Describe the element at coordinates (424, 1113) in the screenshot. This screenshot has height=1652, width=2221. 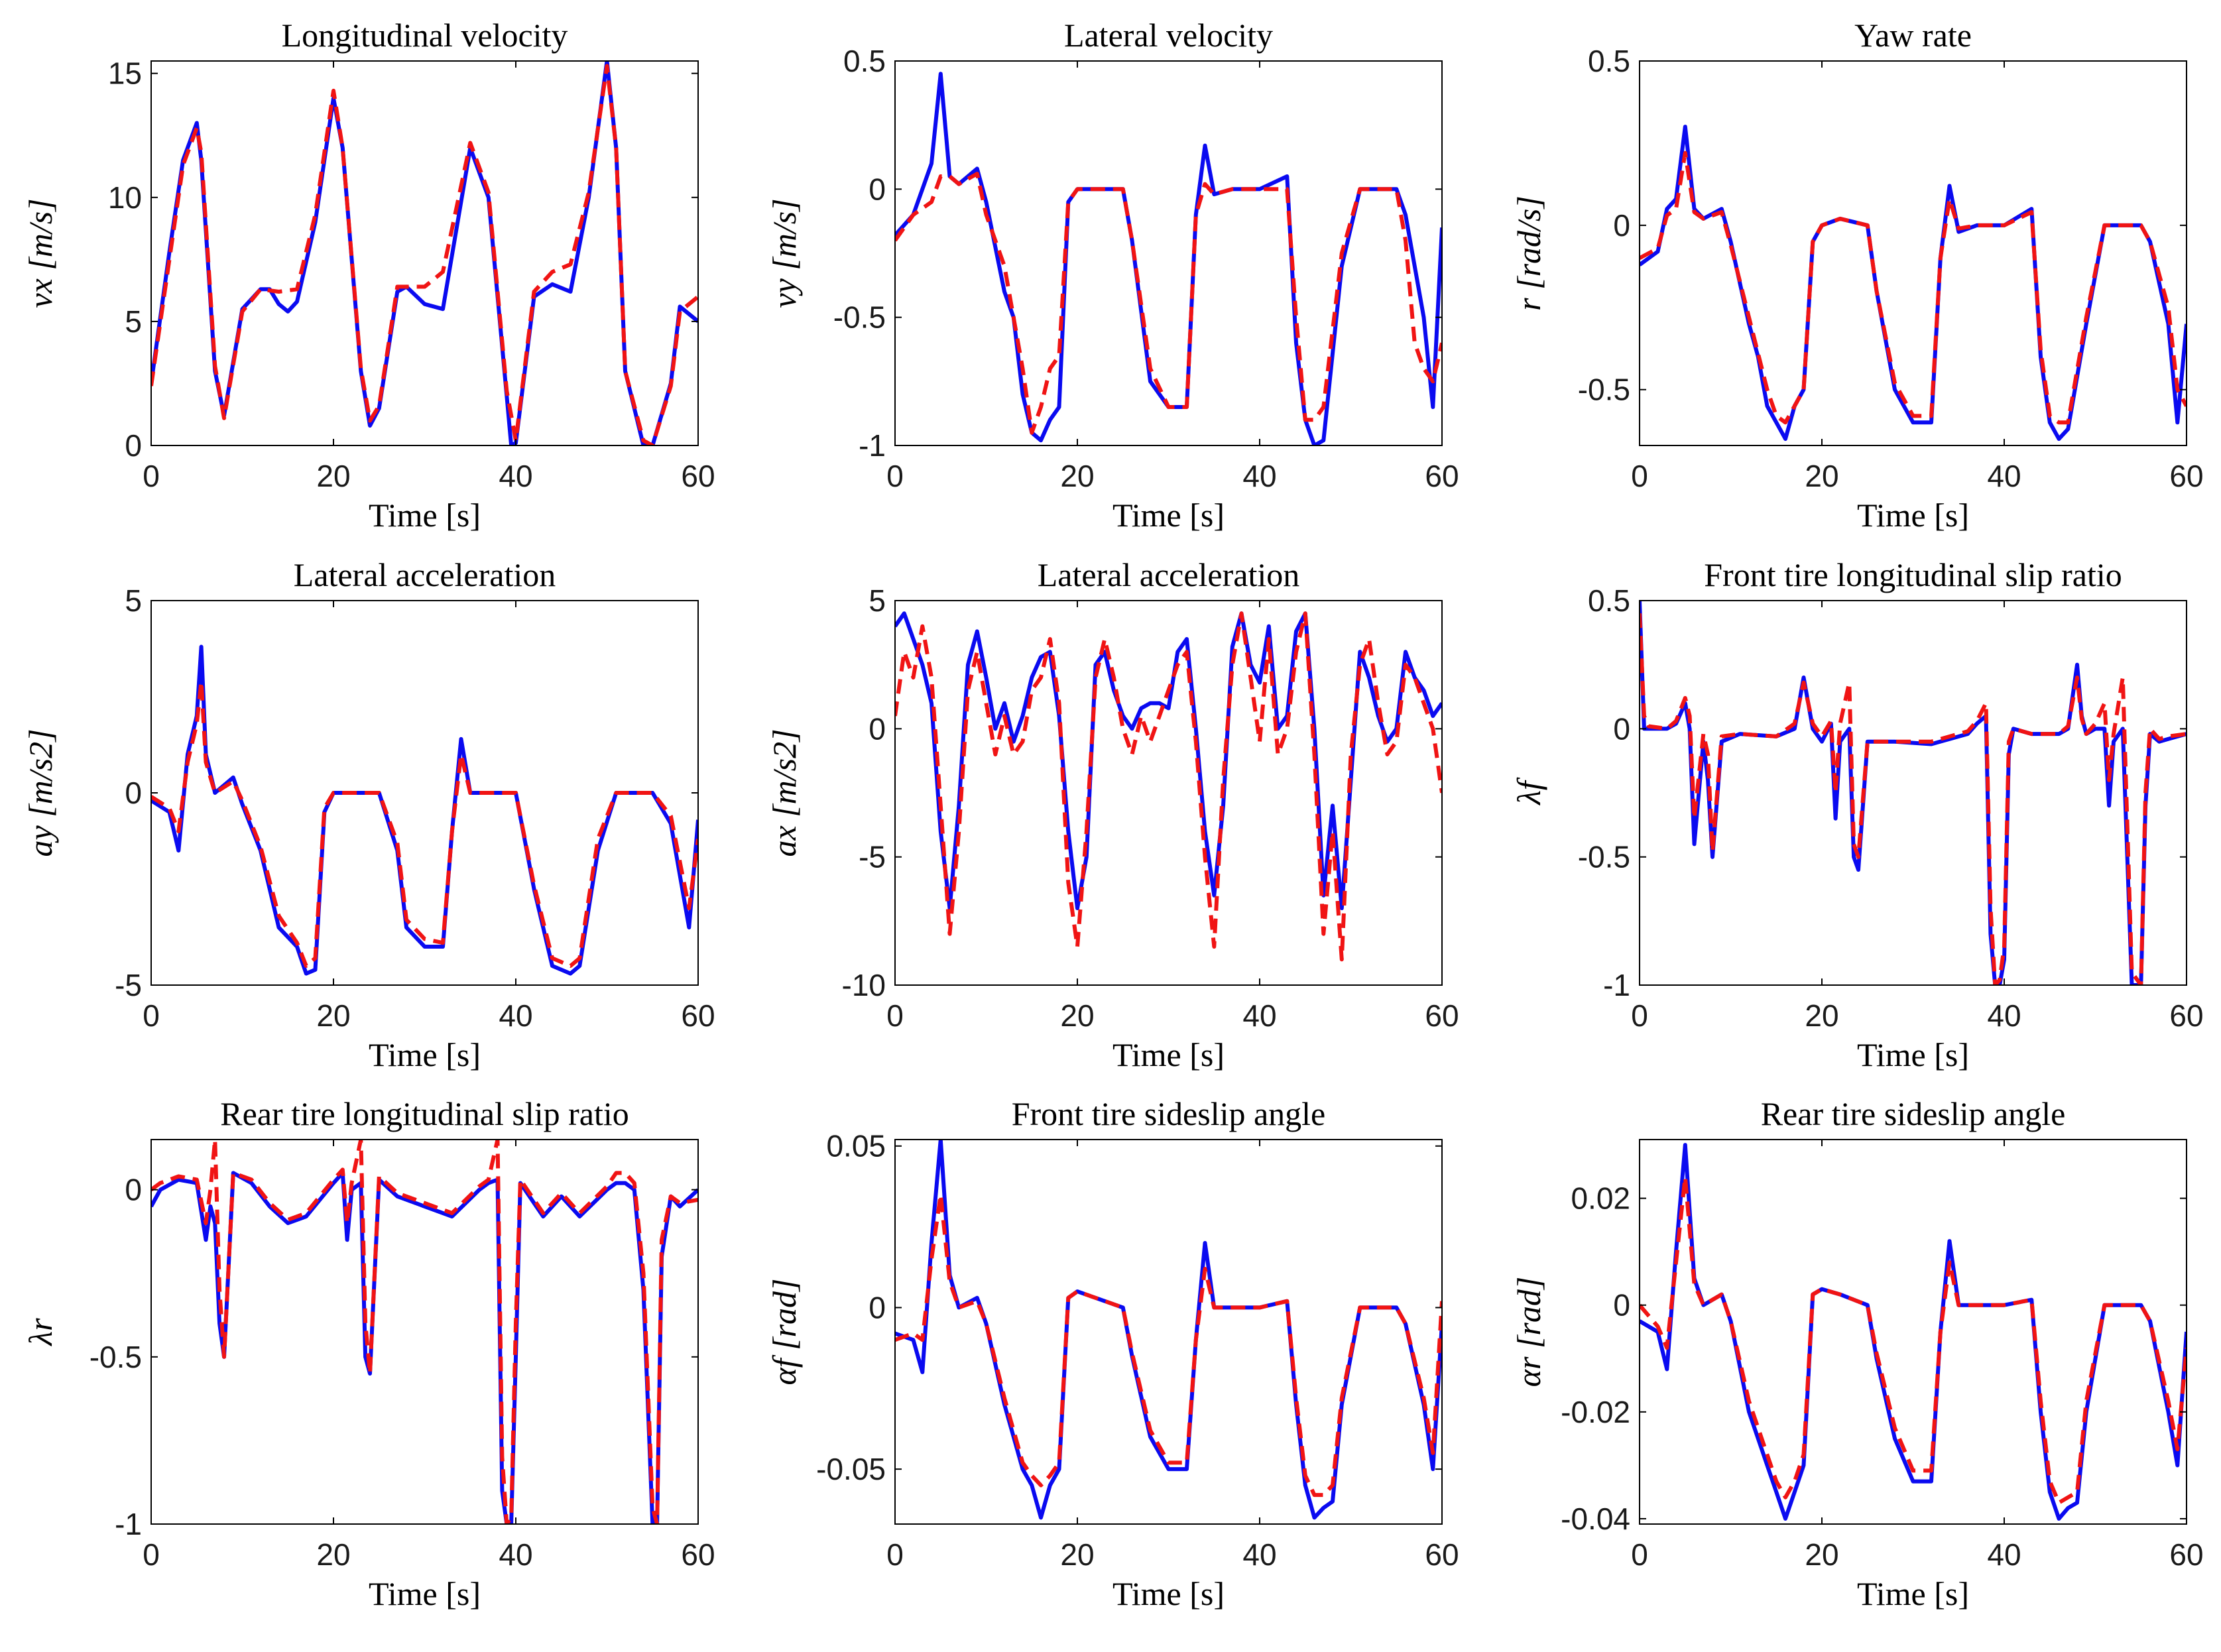
I see `subplot-title: Rear tire longitudinal slip ratio` at that location.